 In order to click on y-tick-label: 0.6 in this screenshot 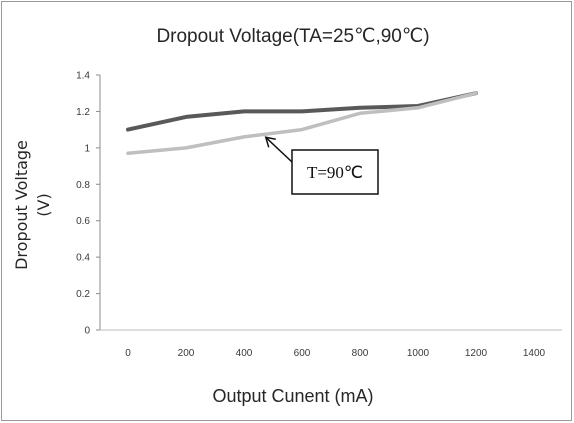, I will do `click(83, 221)`.